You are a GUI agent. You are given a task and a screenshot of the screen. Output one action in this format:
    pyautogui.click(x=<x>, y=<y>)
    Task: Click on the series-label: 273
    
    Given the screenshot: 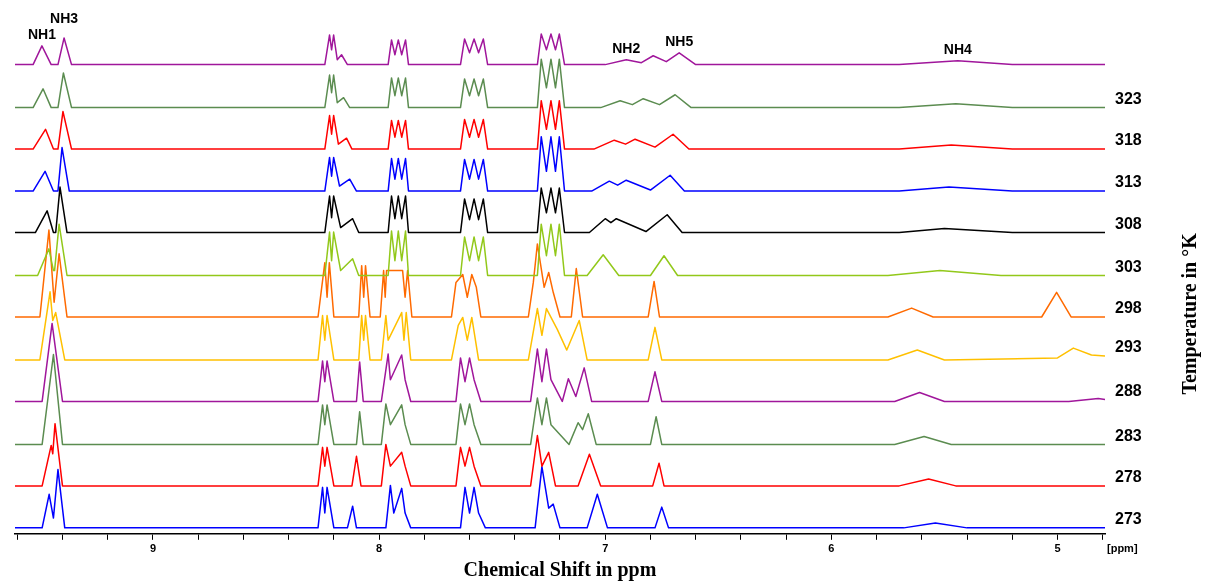 What is the action you would take?
    pyautogui.click(x=1128, y=519)
    